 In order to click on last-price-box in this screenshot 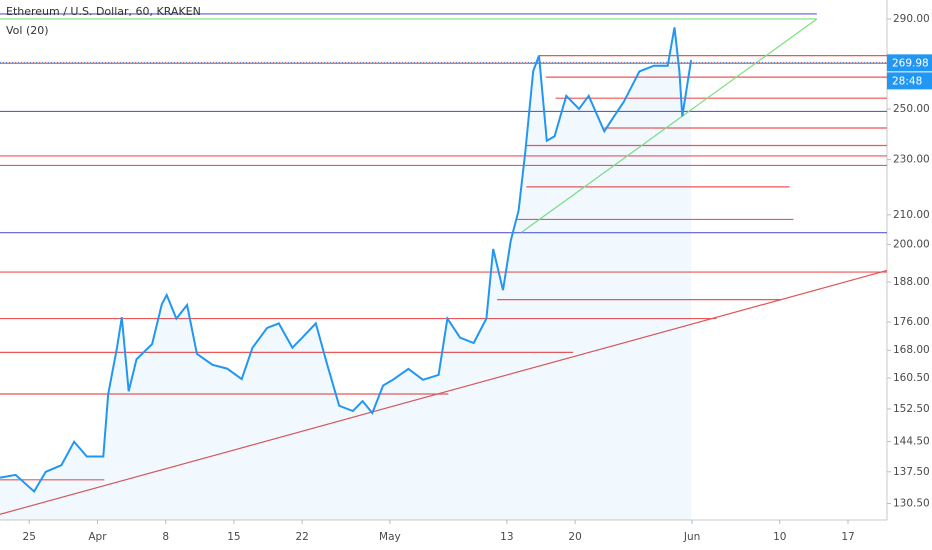, I will do `click(909, 63)`.